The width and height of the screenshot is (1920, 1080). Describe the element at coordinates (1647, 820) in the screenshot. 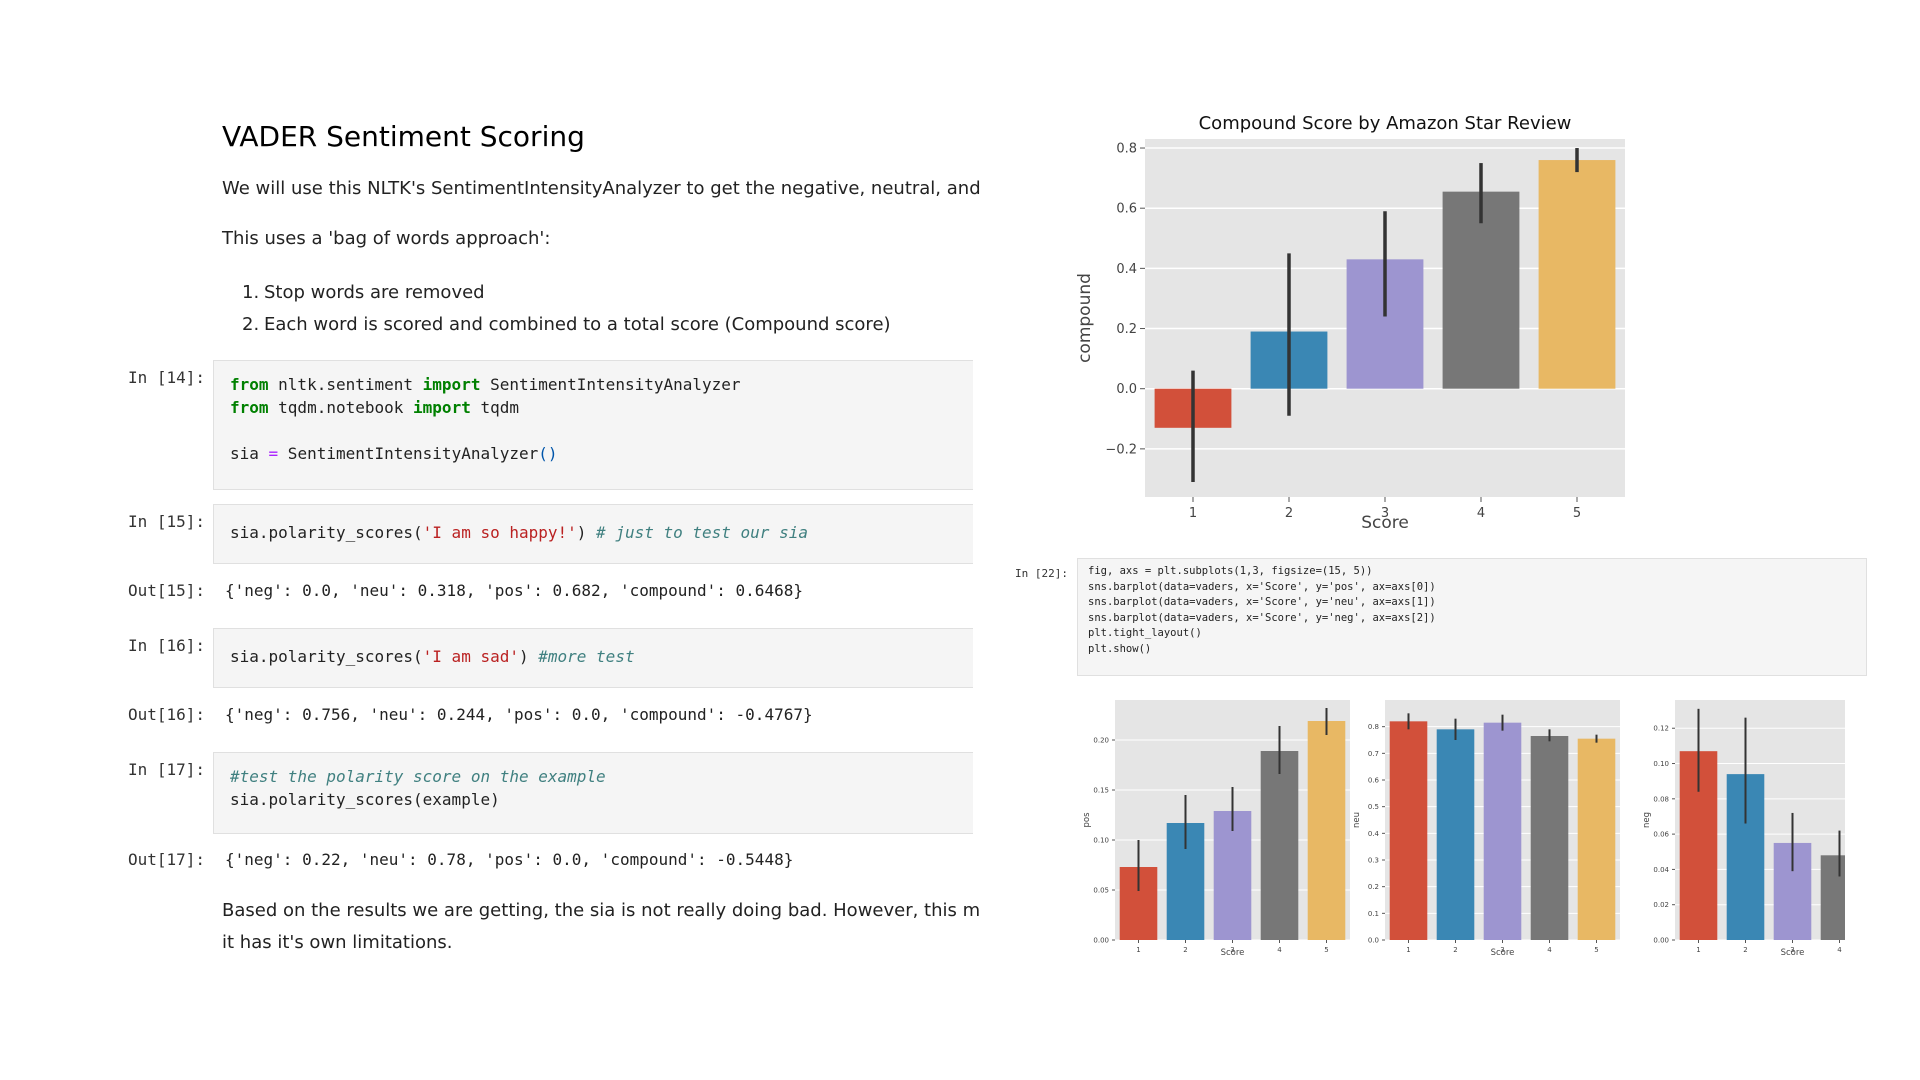

I see `y-axis-label: neg` at that location.